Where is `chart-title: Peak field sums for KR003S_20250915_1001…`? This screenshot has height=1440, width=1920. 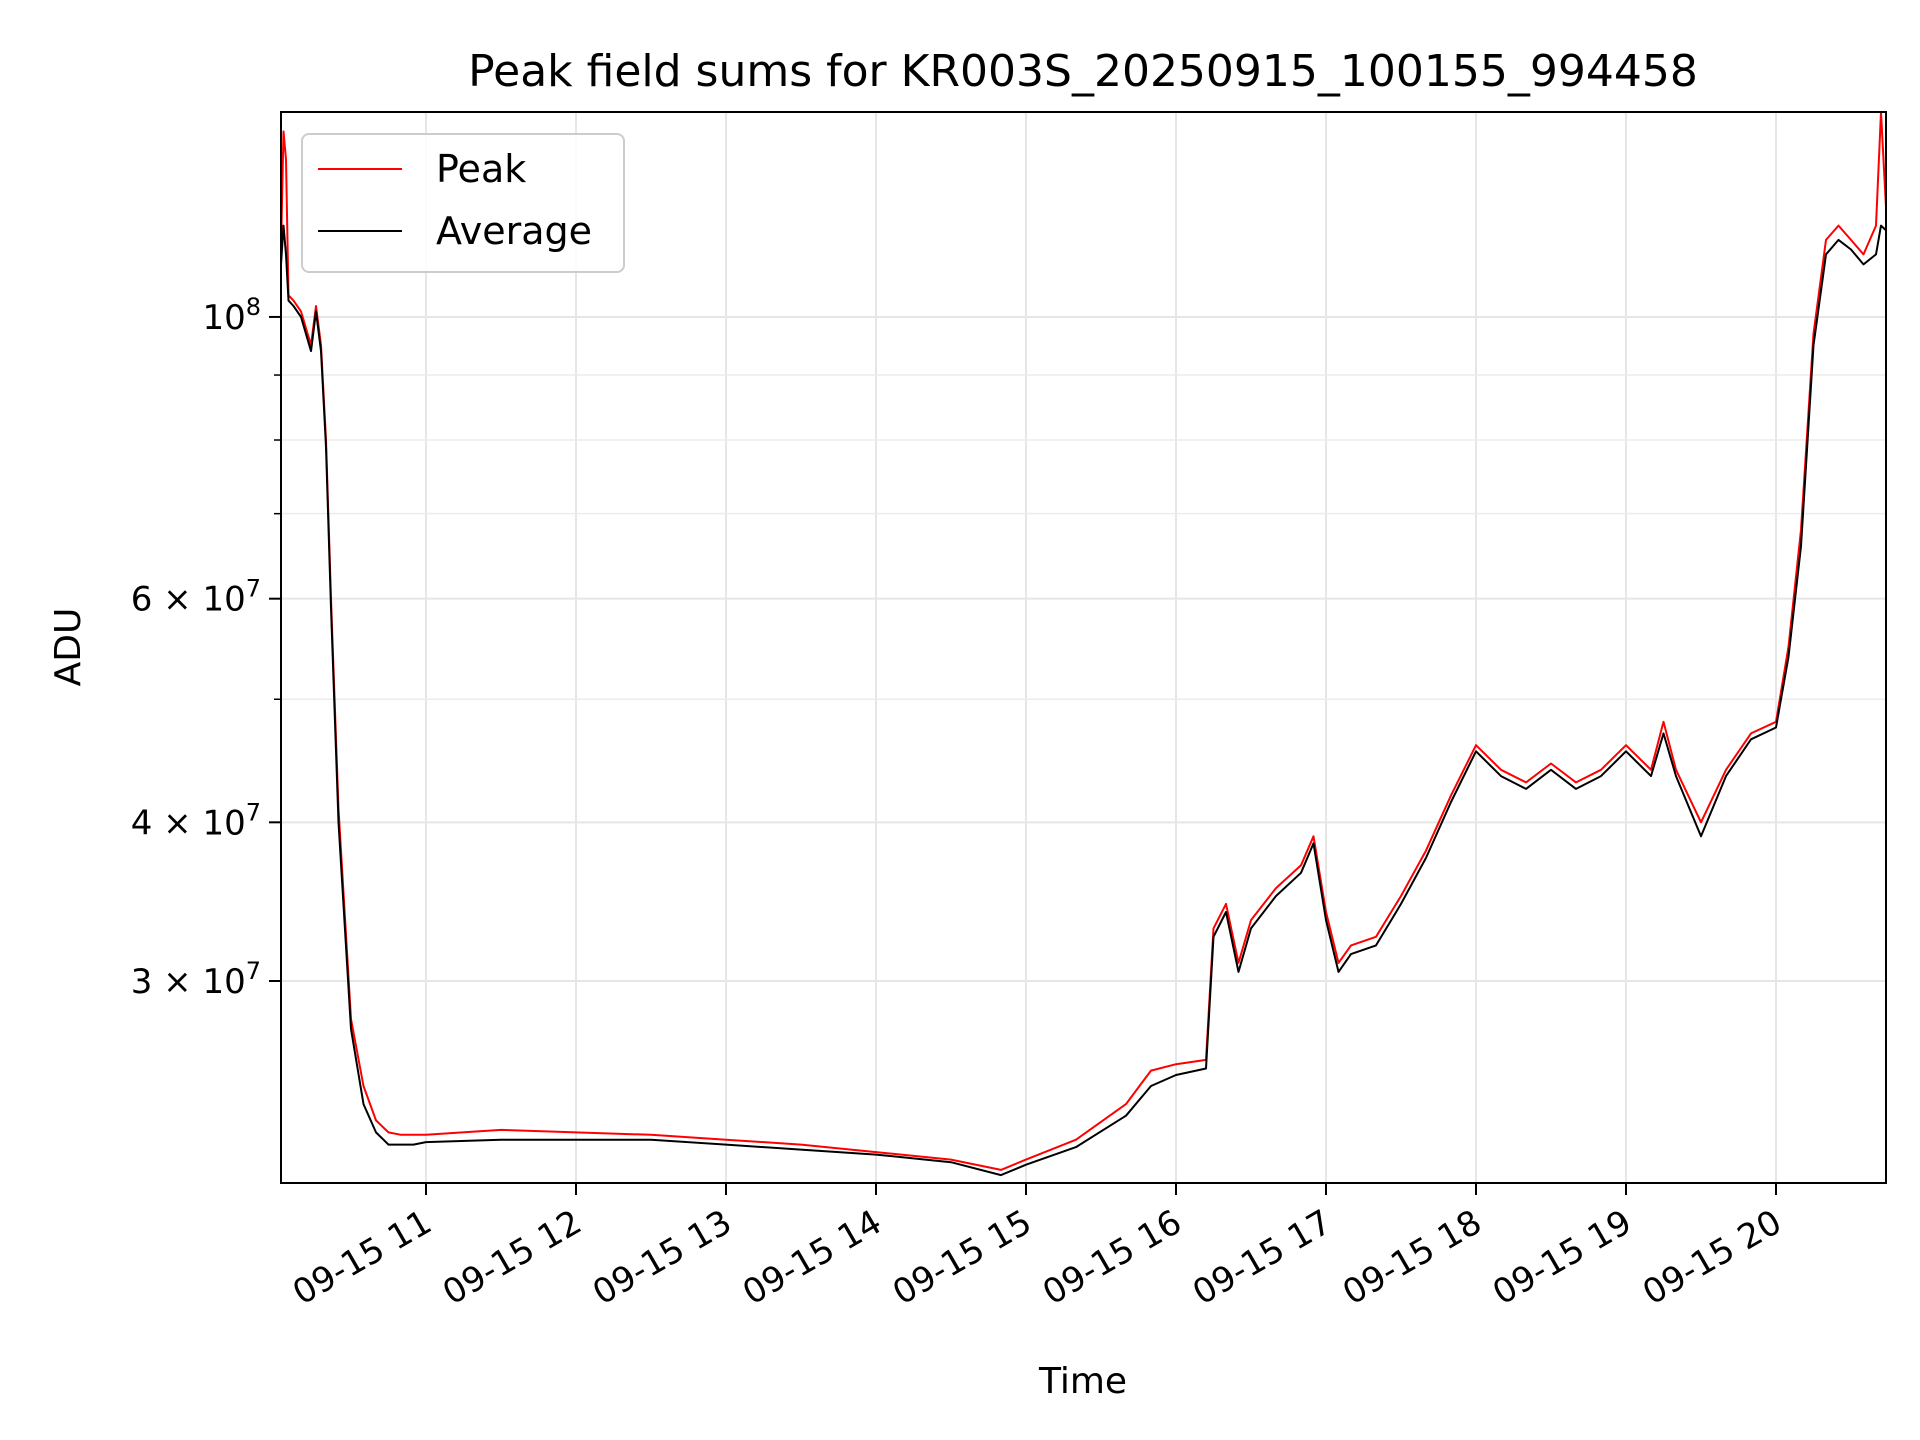
chart-title: Peak field sums for KR003S_20250915_1001… is located at coordinates (1083, 71).